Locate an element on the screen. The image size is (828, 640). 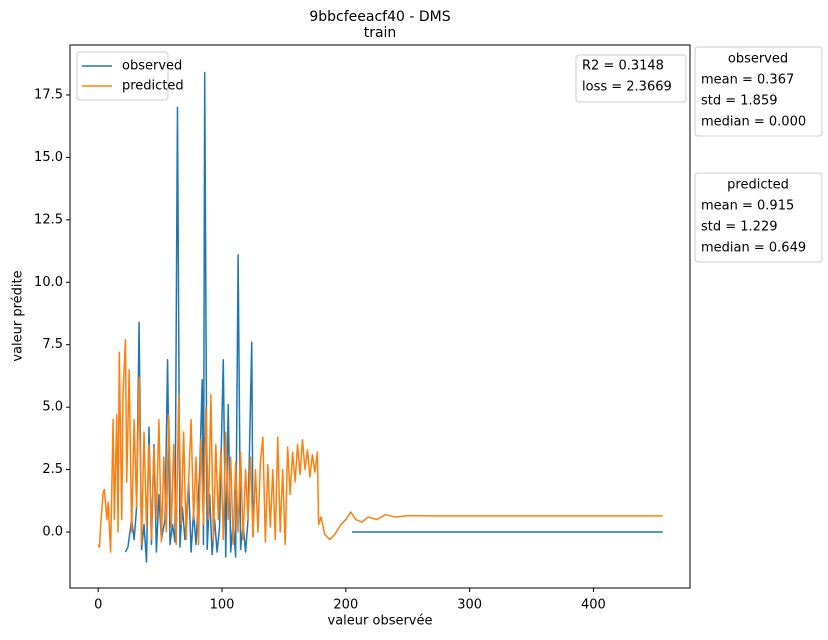
x-tick-label: 300 is located at coordinates (469, 605).